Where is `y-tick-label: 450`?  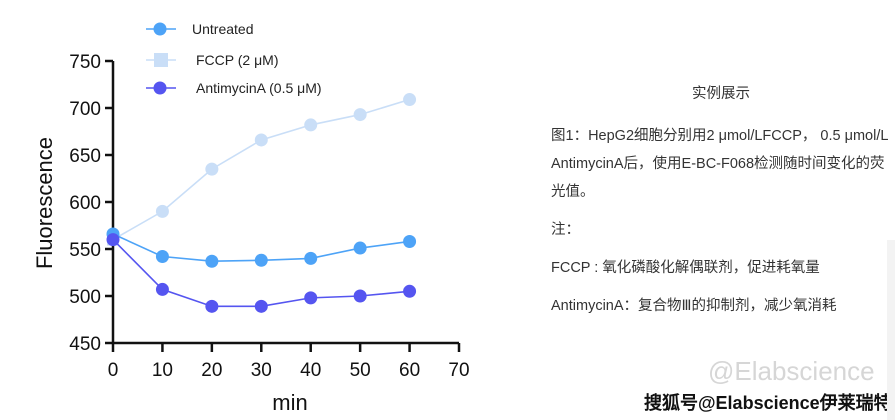
y-tick-label: 450 is located at coordinates (85, 344).